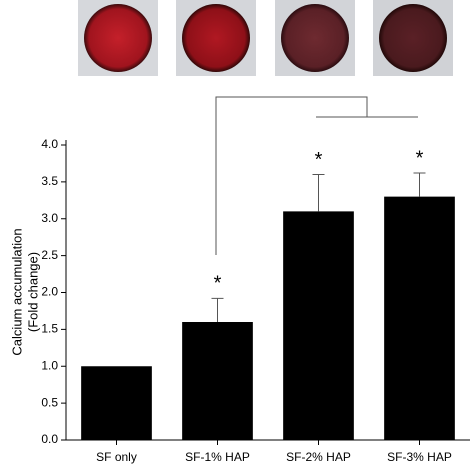  Describe the element at coordinates (16, 291) in the screenshot. I see `y-axis-label: Calcium accumulation` at that location.